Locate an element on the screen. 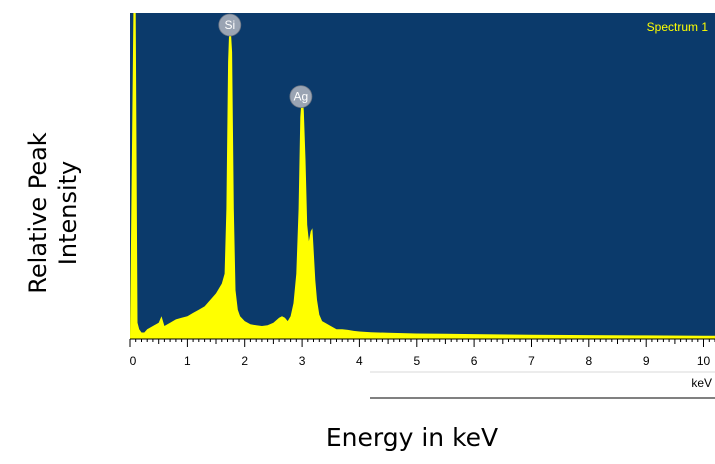  x-tick-label: 8 is located at coordinates (588, 361).